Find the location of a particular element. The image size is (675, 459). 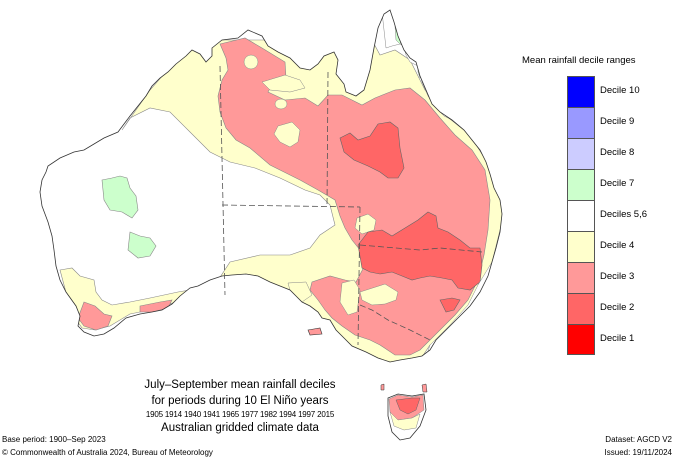

decile-7-region-wa-south is located at coordinates (142, 245).